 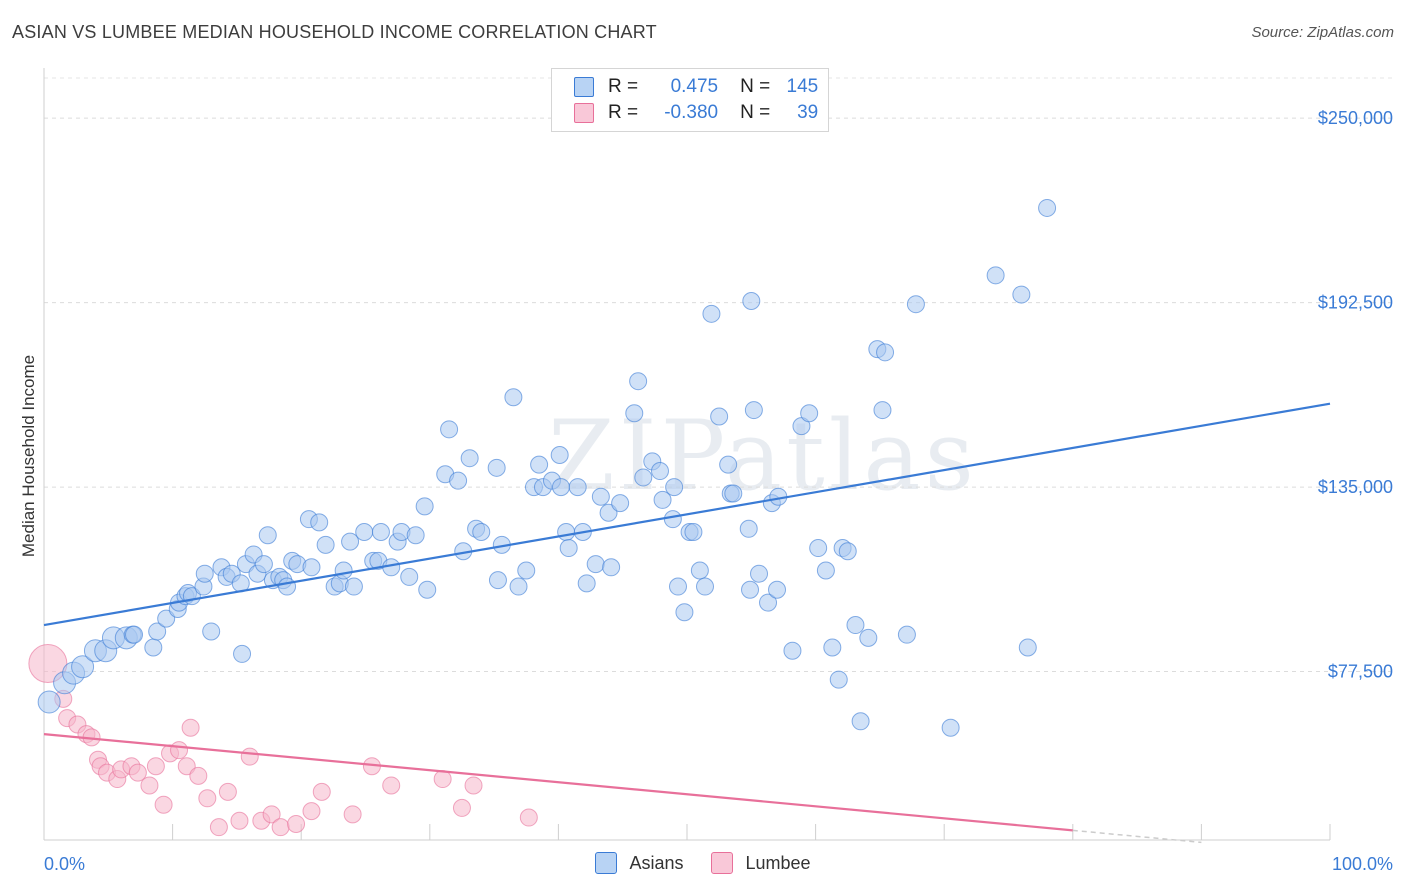 What do you see at coordinates (283, 740) in the screenshot?
I see `lumbee-series` at bounding box center [283, 740].